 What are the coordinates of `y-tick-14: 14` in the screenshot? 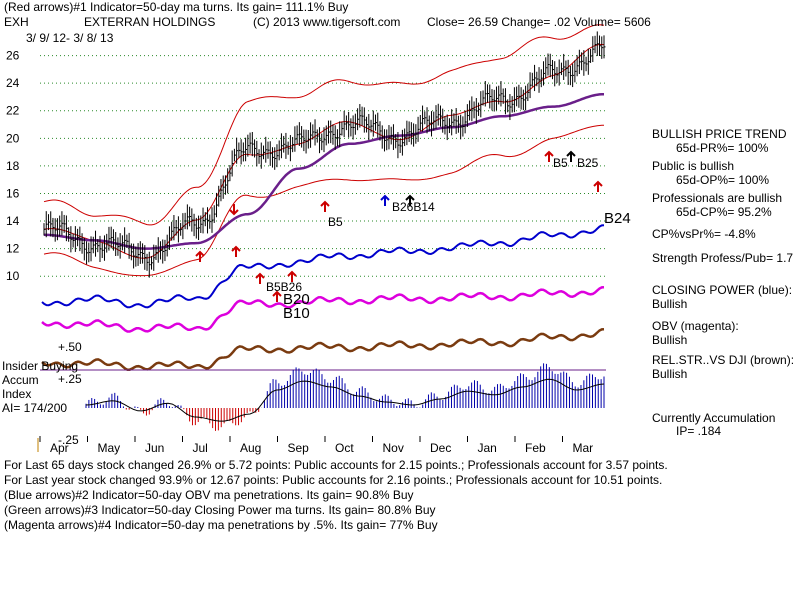 It's located at (13, 221).